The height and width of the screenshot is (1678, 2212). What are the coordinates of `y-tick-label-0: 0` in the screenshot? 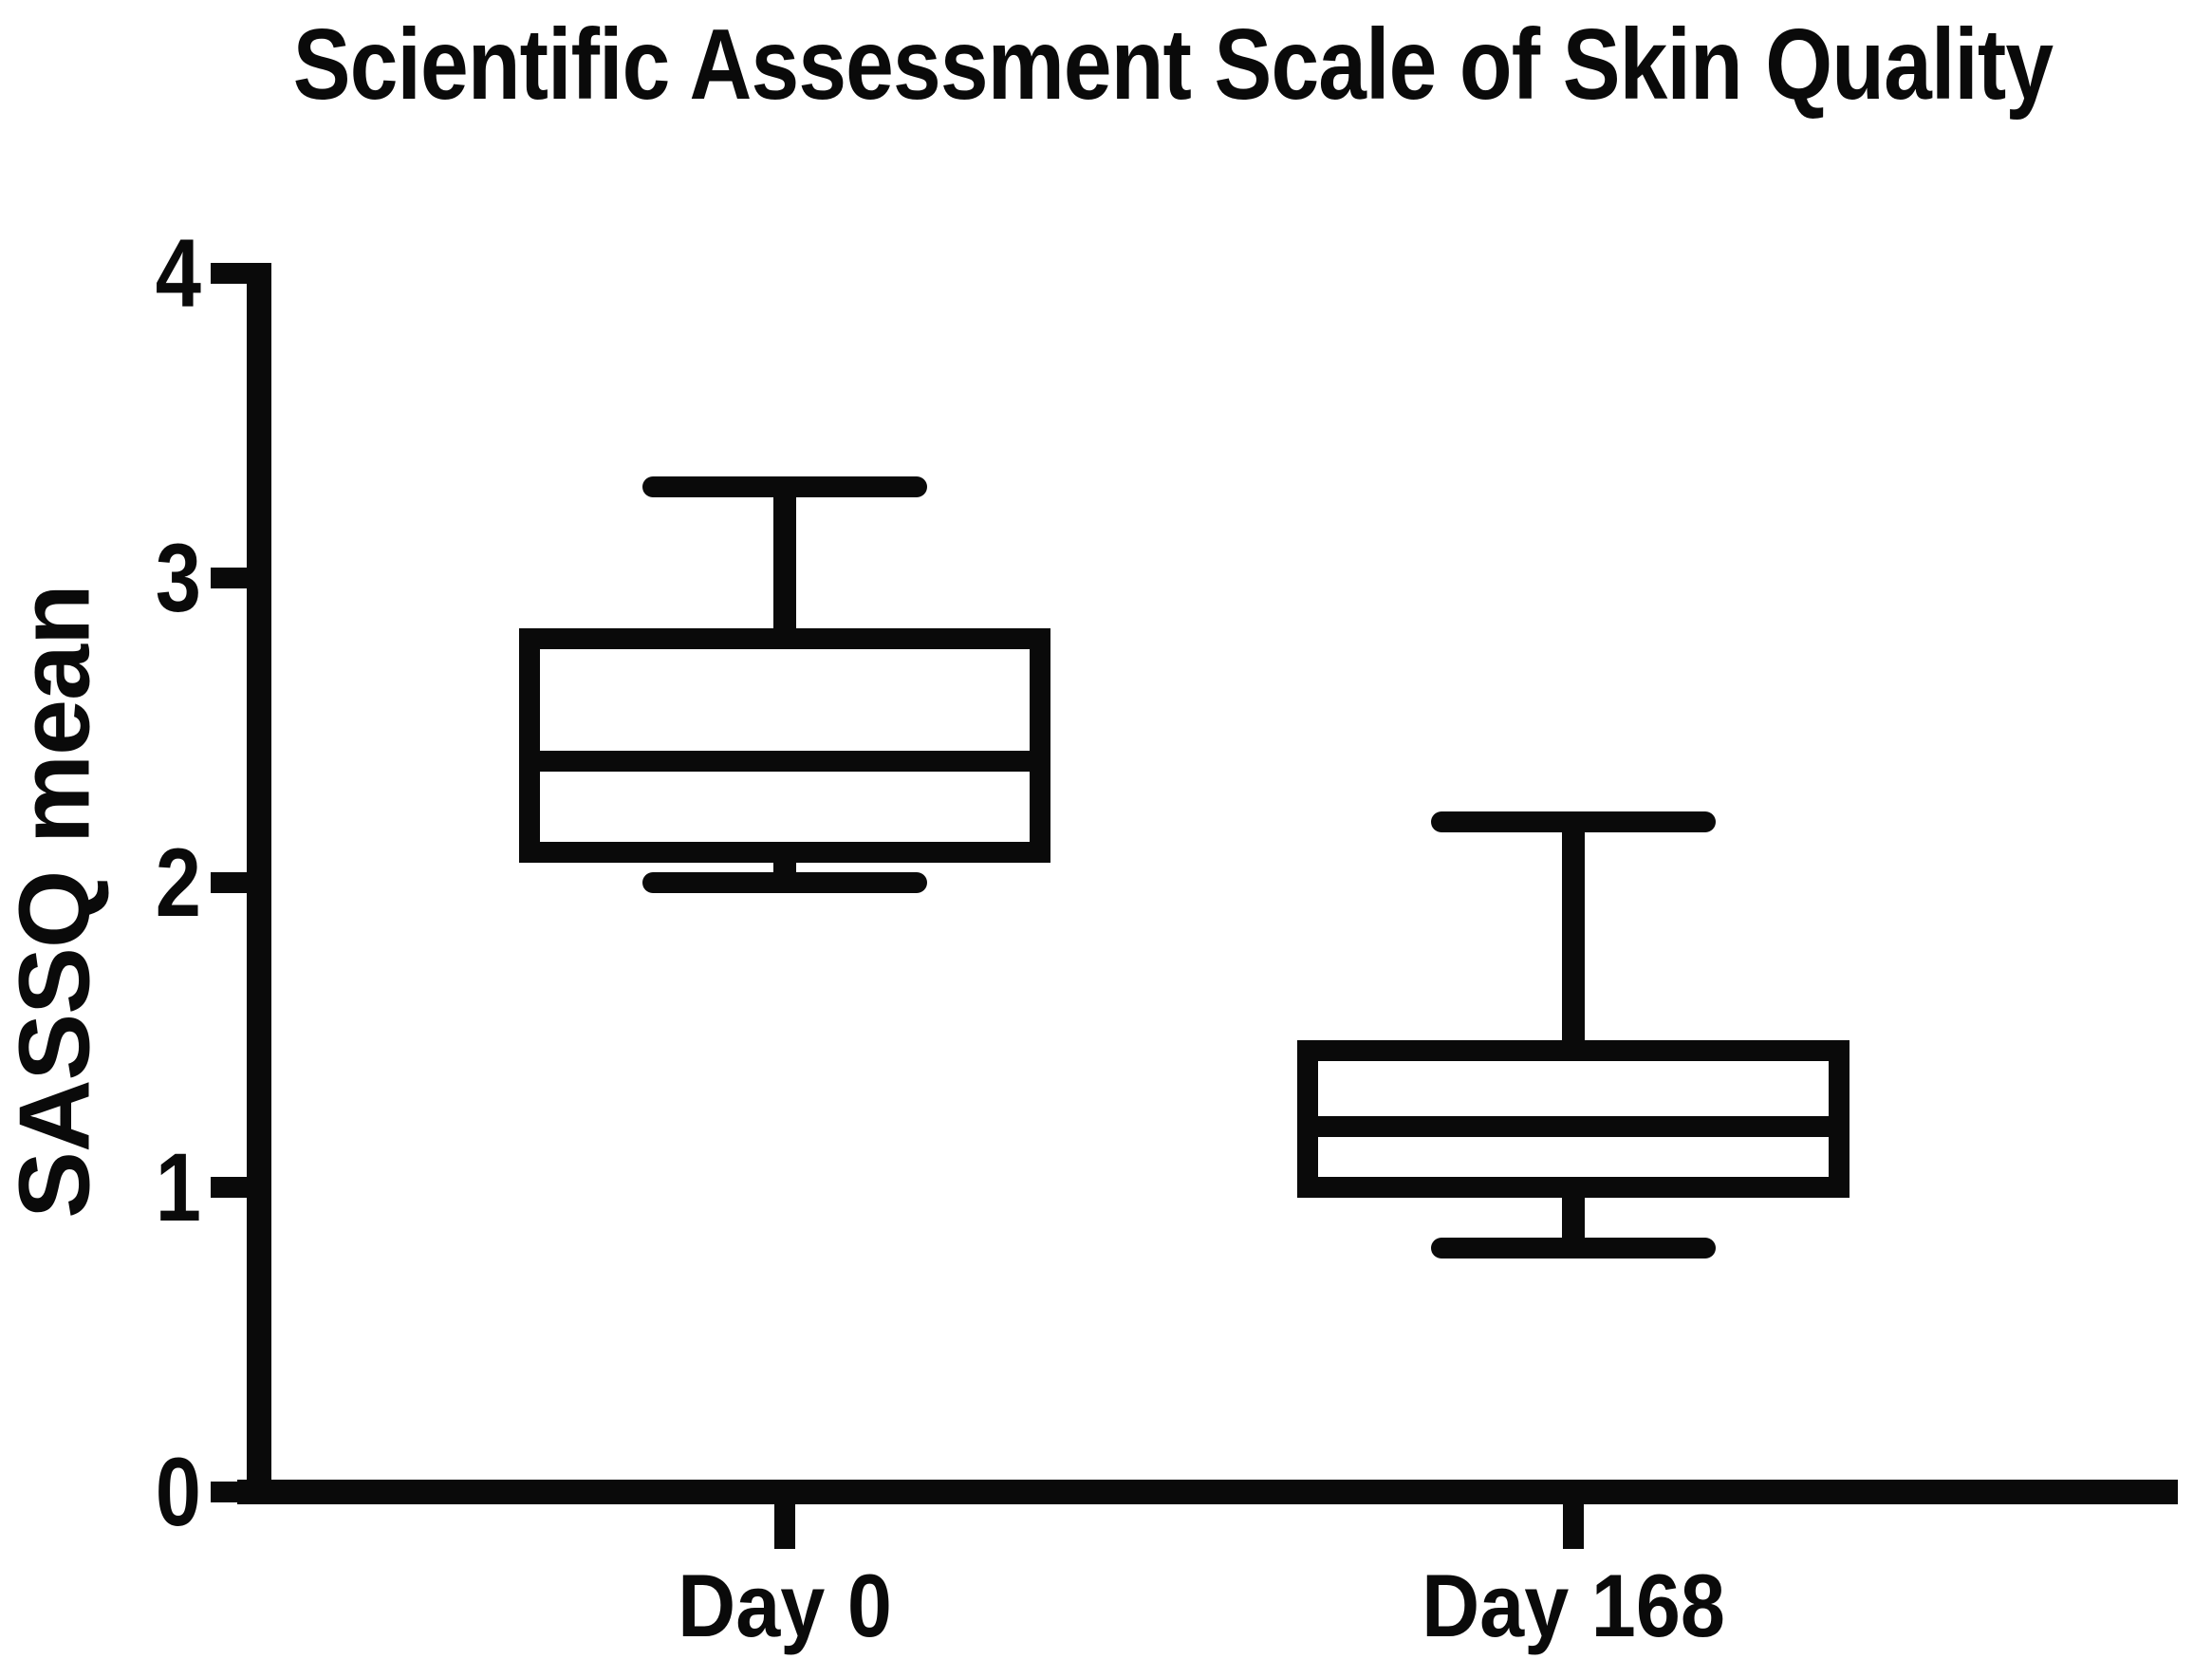 It's located at (178, 1492).